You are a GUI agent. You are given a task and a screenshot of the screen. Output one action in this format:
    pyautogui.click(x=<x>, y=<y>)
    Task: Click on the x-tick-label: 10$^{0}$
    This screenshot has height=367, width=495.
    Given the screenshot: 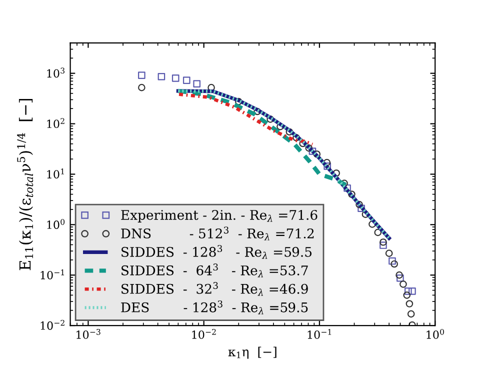 What is the action you would take?
    pyautogui.click(x=435, y=333)
    